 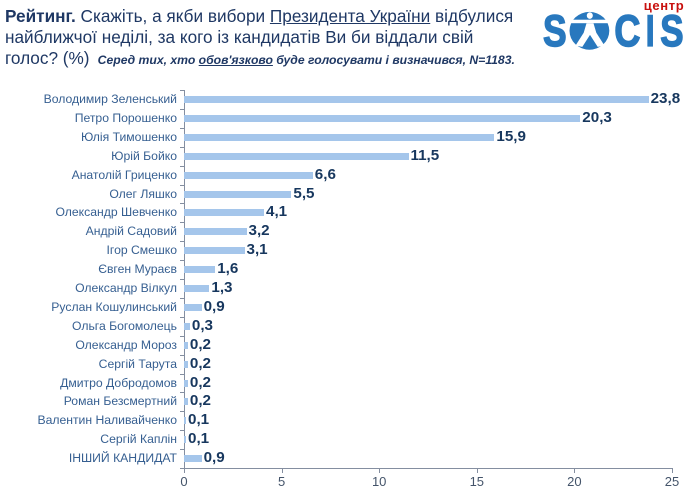 I want to click on svg-text: C, so click(x=627, y=31).